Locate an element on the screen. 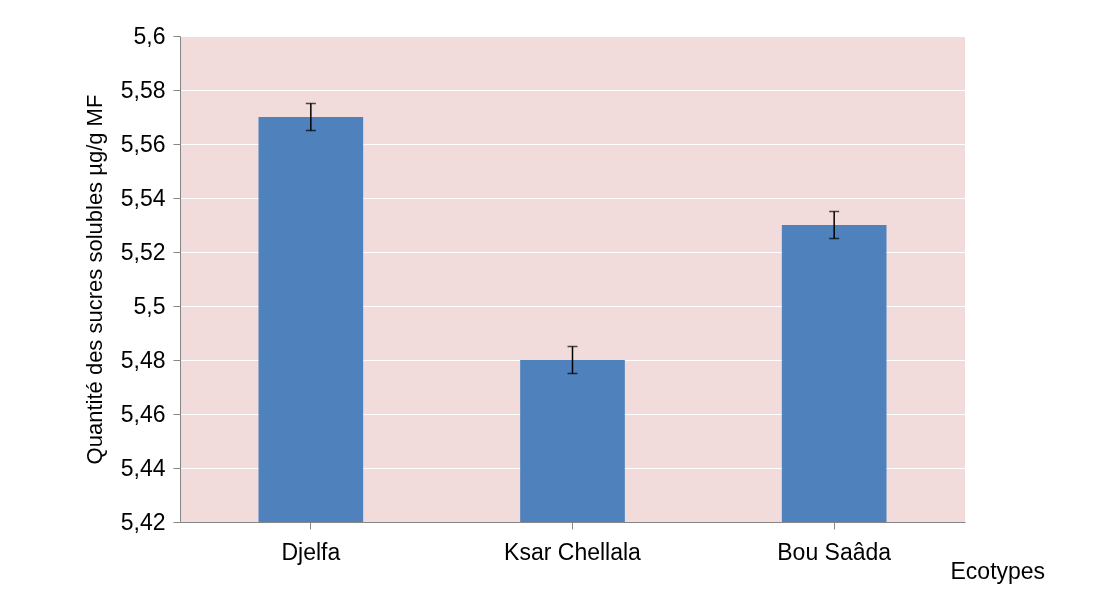 The height and width of the screenshot is (608, 1113). x-tick-label: Djelfa is located at coordinates (311, 551).